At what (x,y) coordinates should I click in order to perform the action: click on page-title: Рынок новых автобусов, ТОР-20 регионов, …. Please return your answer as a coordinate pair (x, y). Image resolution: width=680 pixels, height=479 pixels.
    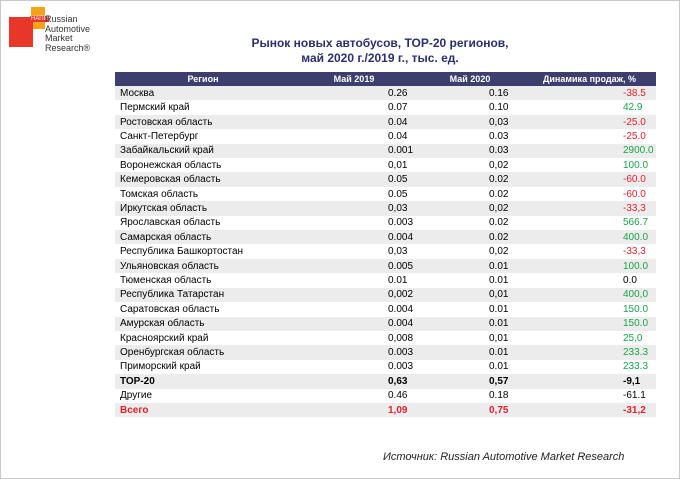
    Looking at the image, I should click on (380, 51).